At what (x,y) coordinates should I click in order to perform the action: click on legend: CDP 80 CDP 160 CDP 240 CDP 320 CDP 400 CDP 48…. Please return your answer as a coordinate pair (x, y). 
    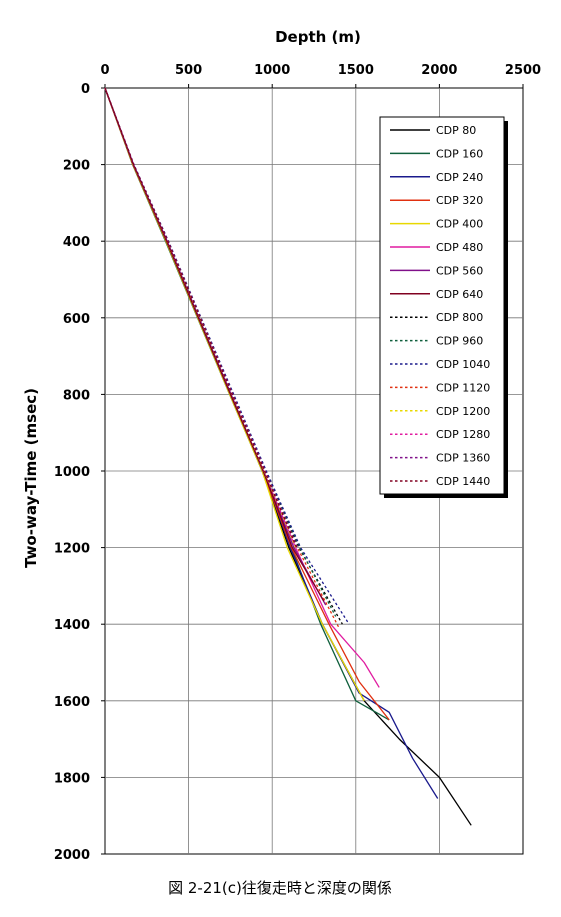
    Looking at the image, I should click on (443, 307).